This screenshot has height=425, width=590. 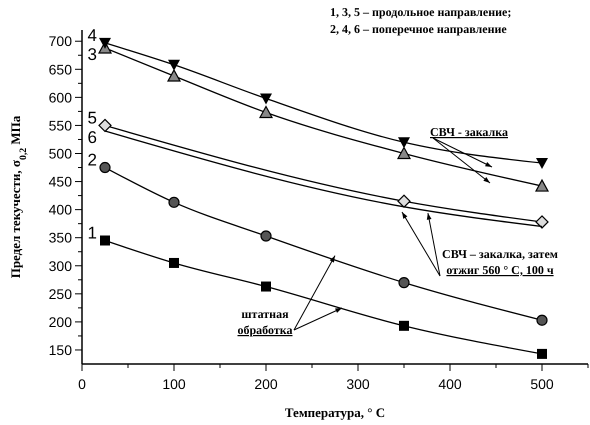 What do you see at coordinates (265, 322) in the screenshot?
I see `annotation: штатная обработка` at bounding box center [265, 322].